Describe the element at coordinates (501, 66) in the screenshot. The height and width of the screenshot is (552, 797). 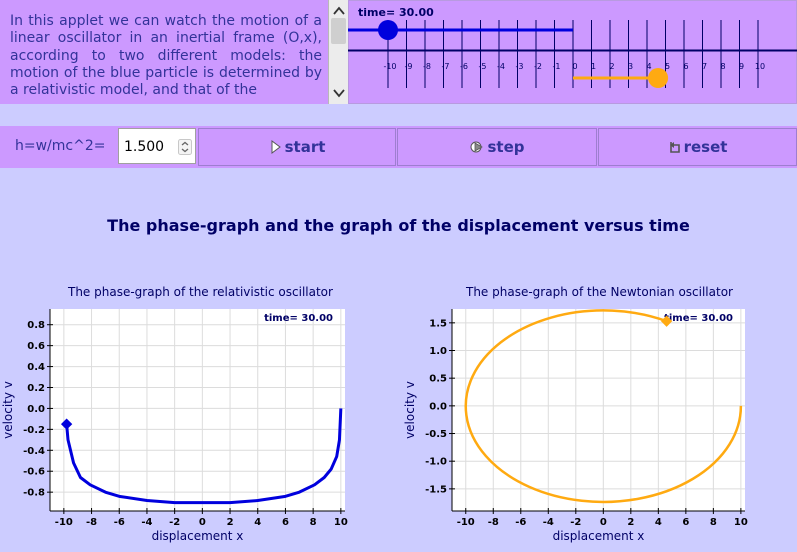
I see `ruler-tick-label: -4` at that location.